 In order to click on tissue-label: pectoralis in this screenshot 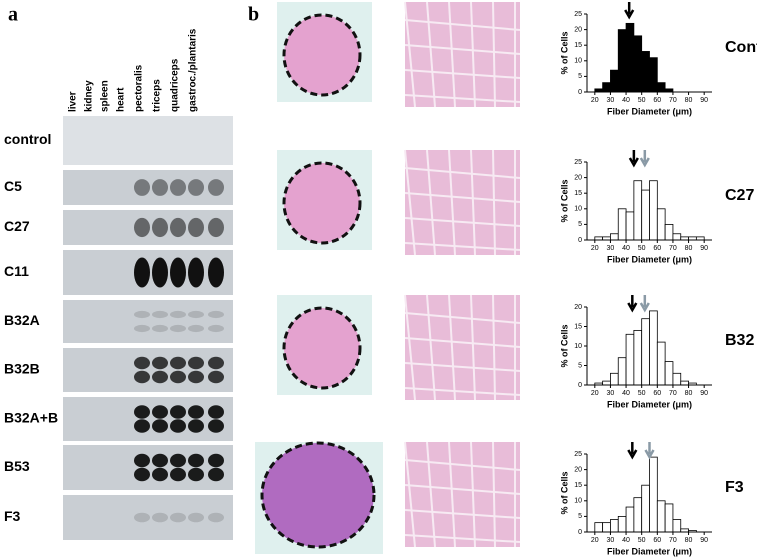, I will do `click(139, 88)`.